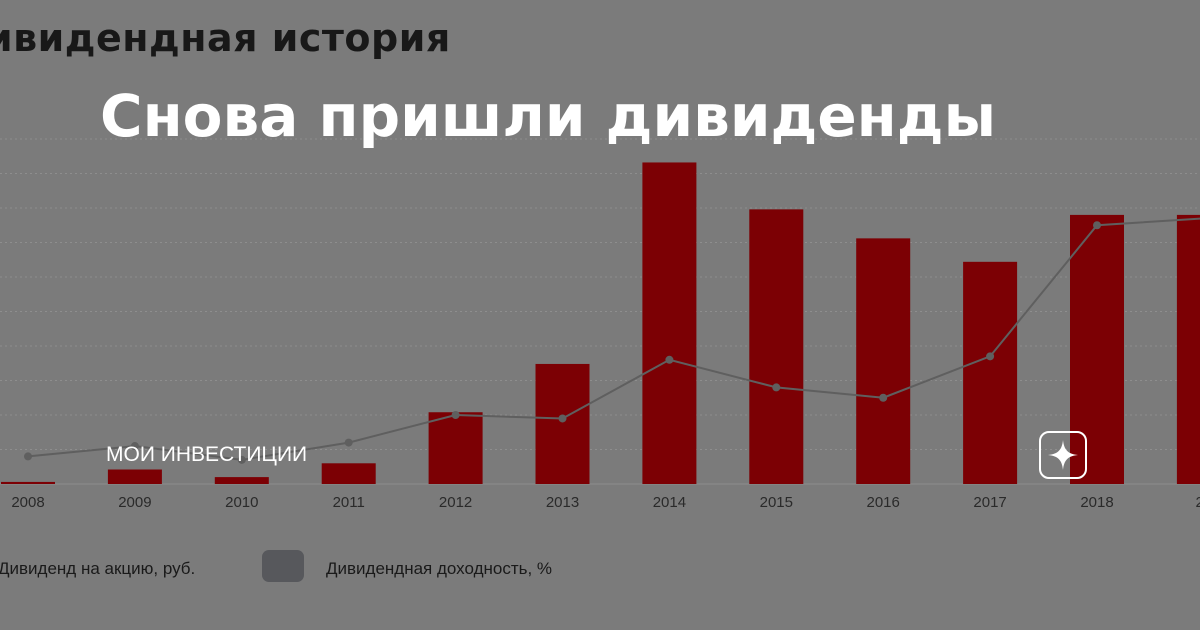 The height and width of the screenshot is (630, 1200). I want to click on bar-2014, so click(669, 323).